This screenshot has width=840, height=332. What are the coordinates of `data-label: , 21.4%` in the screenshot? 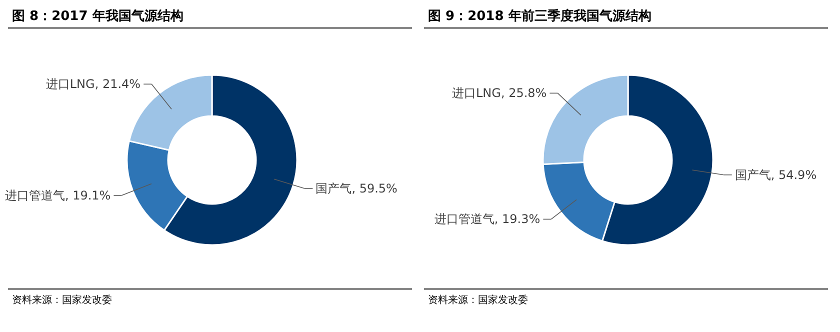 It's located at (117, 84).